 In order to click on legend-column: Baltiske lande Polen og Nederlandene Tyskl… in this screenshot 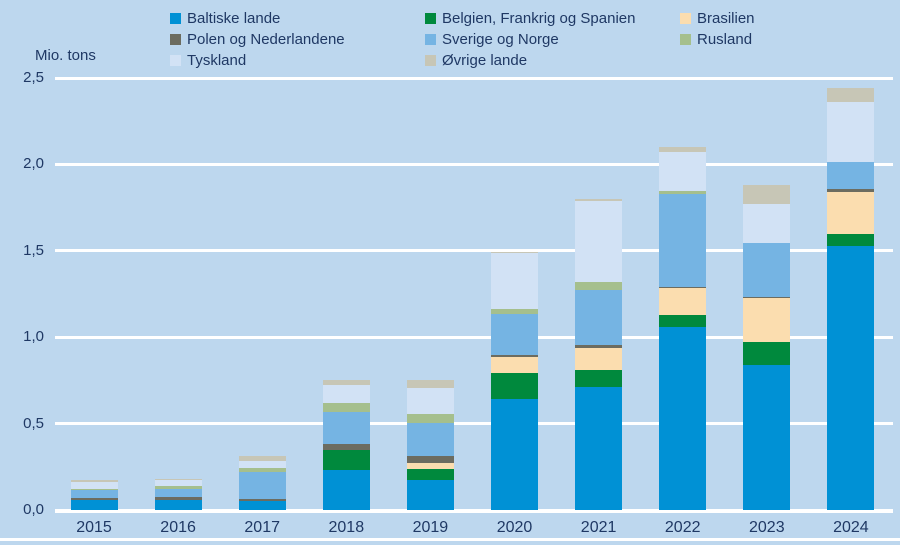, I will do `click(257, 39)`.